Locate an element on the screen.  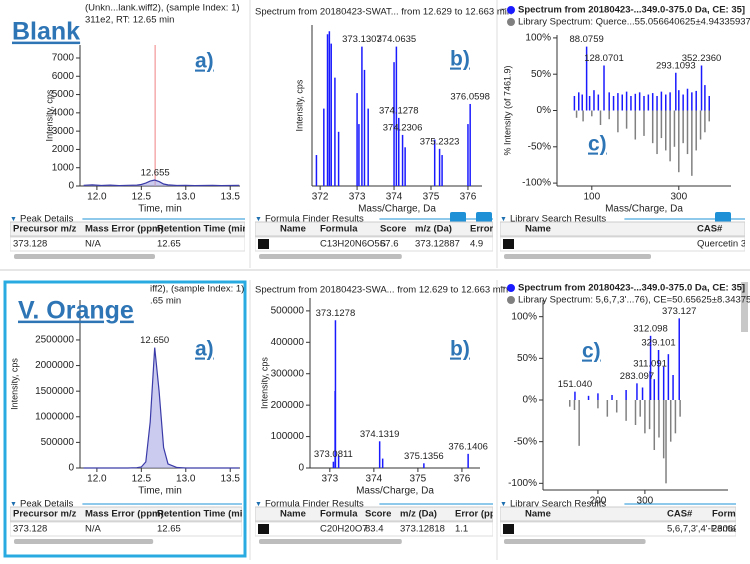
peak-label: 376.0598 is located at coordinates (470, 96).